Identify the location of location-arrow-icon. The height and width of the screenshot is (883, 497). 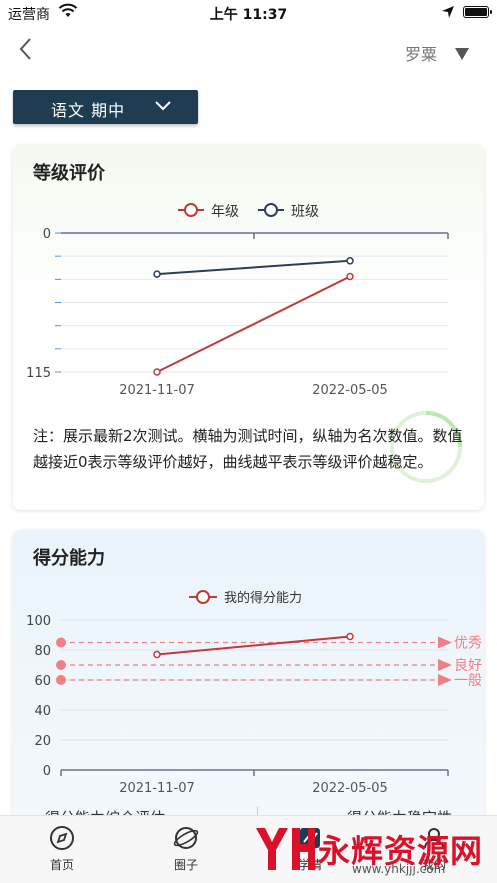
(448, 14).